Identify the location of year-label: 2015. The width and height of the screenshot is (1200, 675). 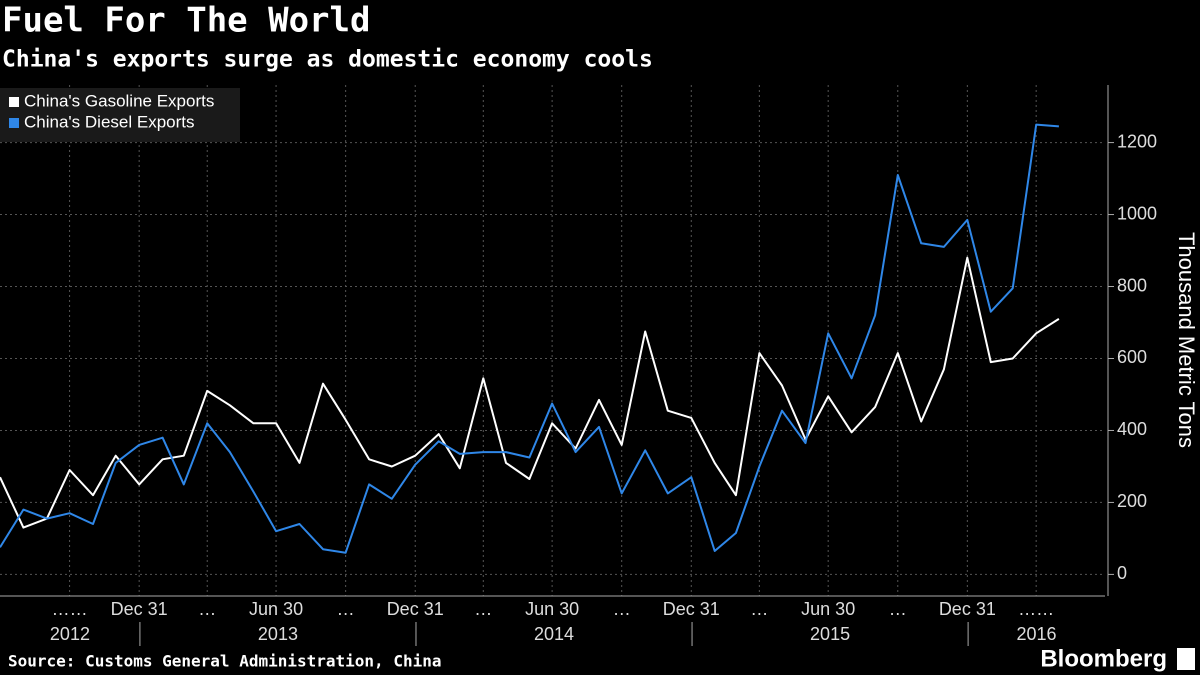
(830, 634).